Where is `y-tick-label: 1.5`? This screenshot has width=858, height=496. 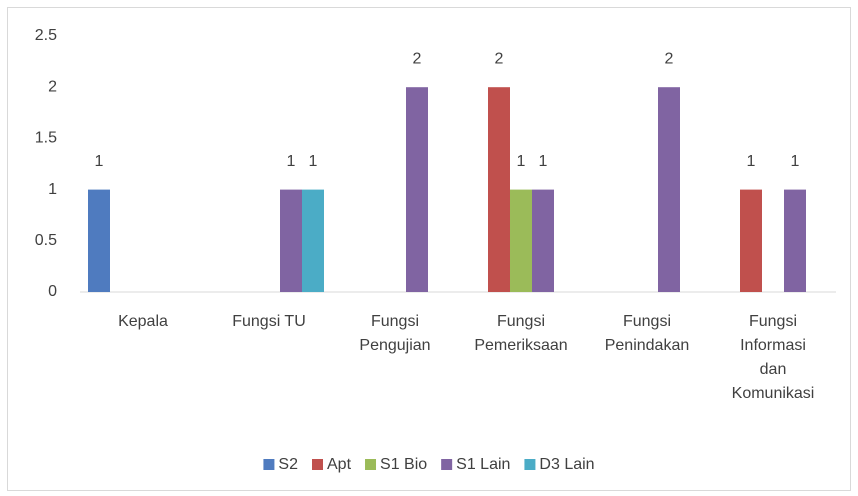 y-tick-label: 1.5 is located at coordinates (46, 138).